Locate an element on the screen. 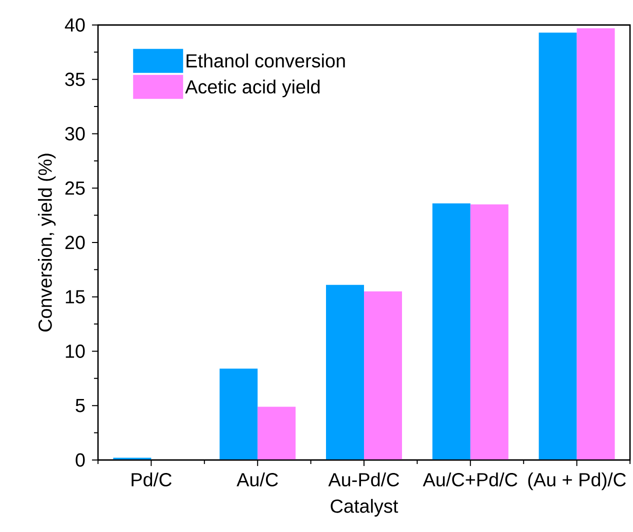 This screenshot has height=532, width=633. y-tick-label: 20 is located at coordinates (75, 243).